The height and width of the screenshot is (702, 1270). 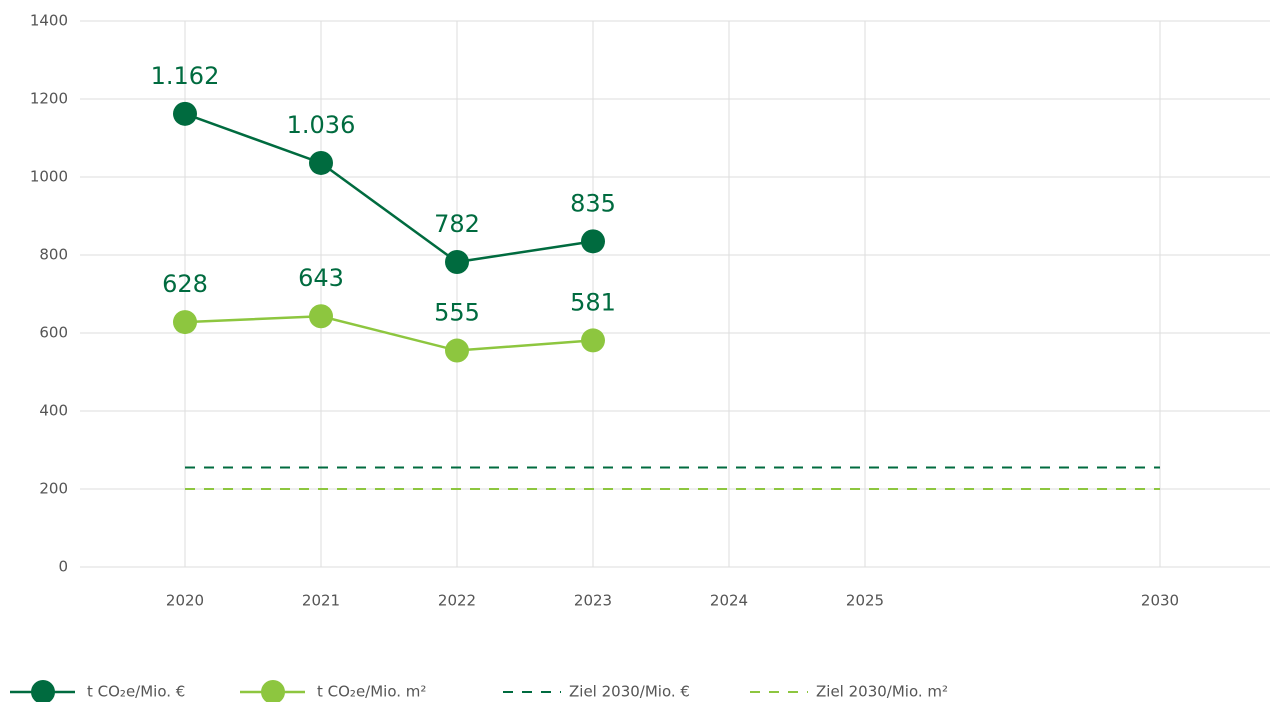 What do you see at coordinates (53, 255) in the screenshot?
I see `y-tick-label: 800` at bounding box center [53, 255].